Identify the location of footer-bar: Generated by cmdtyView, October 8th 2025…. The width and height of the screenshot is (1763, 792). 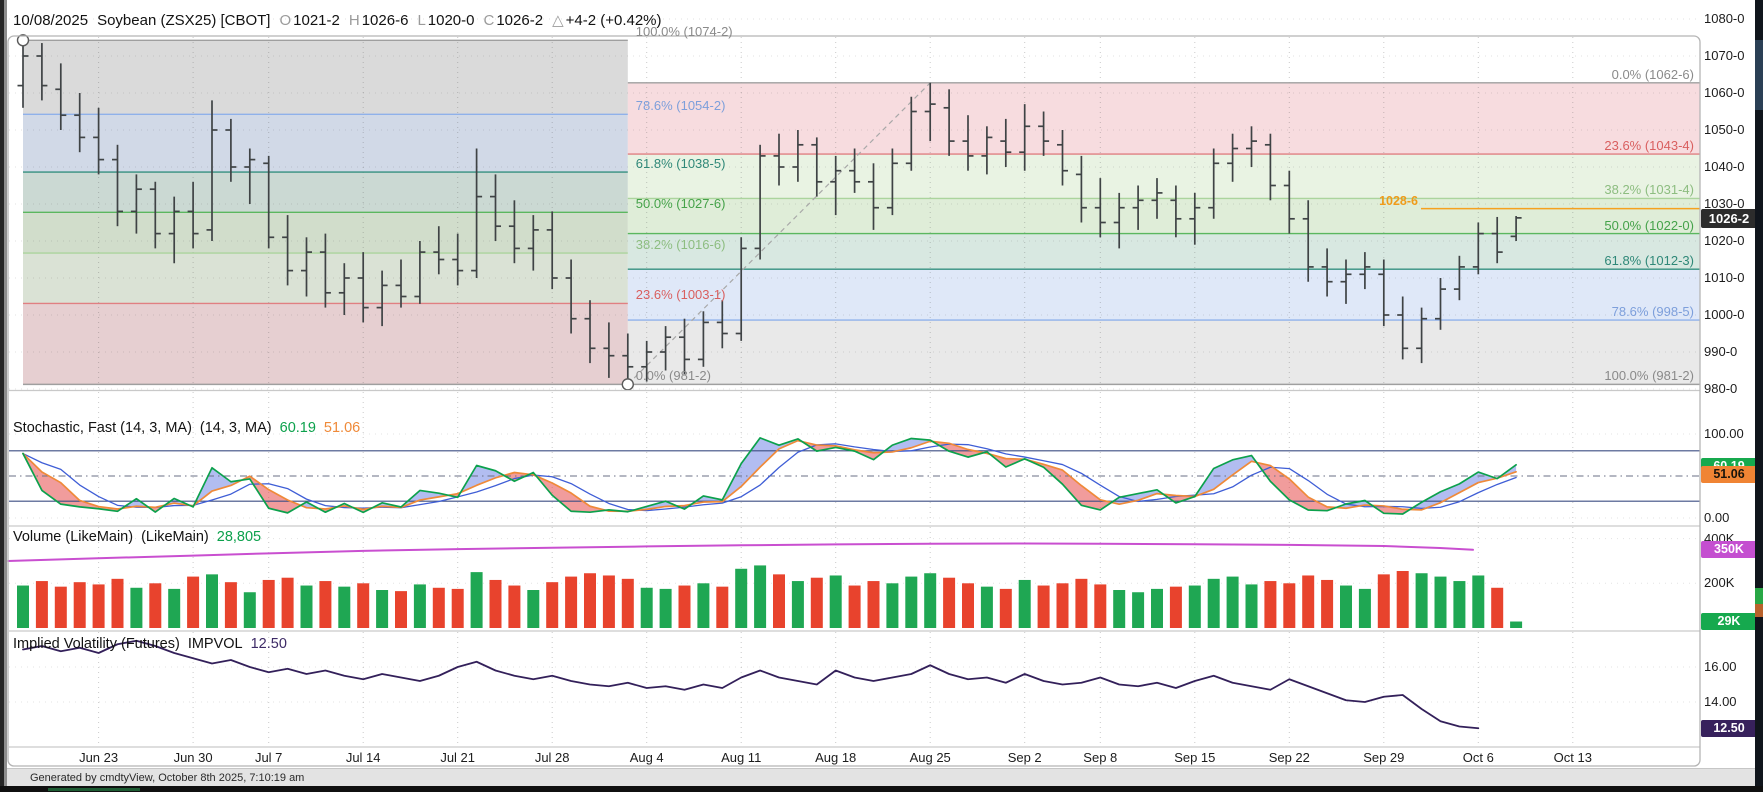
(881, 777).